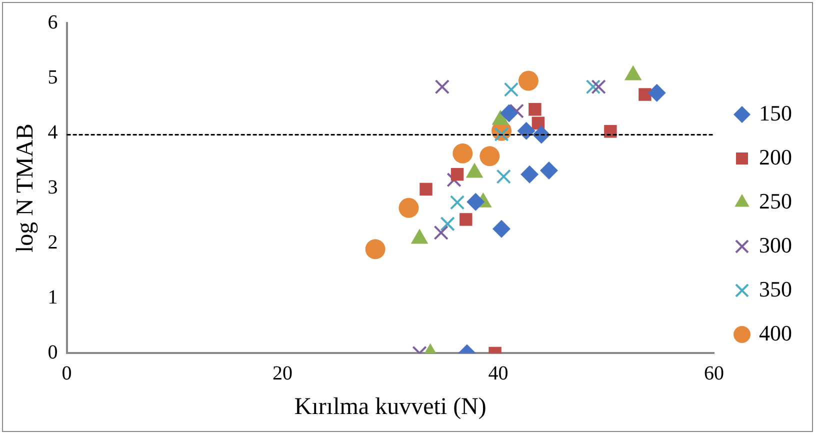 The width and height of the screenshot is (817, 436). What do you see at coordinates (714, 373) in the screenshot?
I see `x-tick-label: 60` at bounding box center [714, 373].